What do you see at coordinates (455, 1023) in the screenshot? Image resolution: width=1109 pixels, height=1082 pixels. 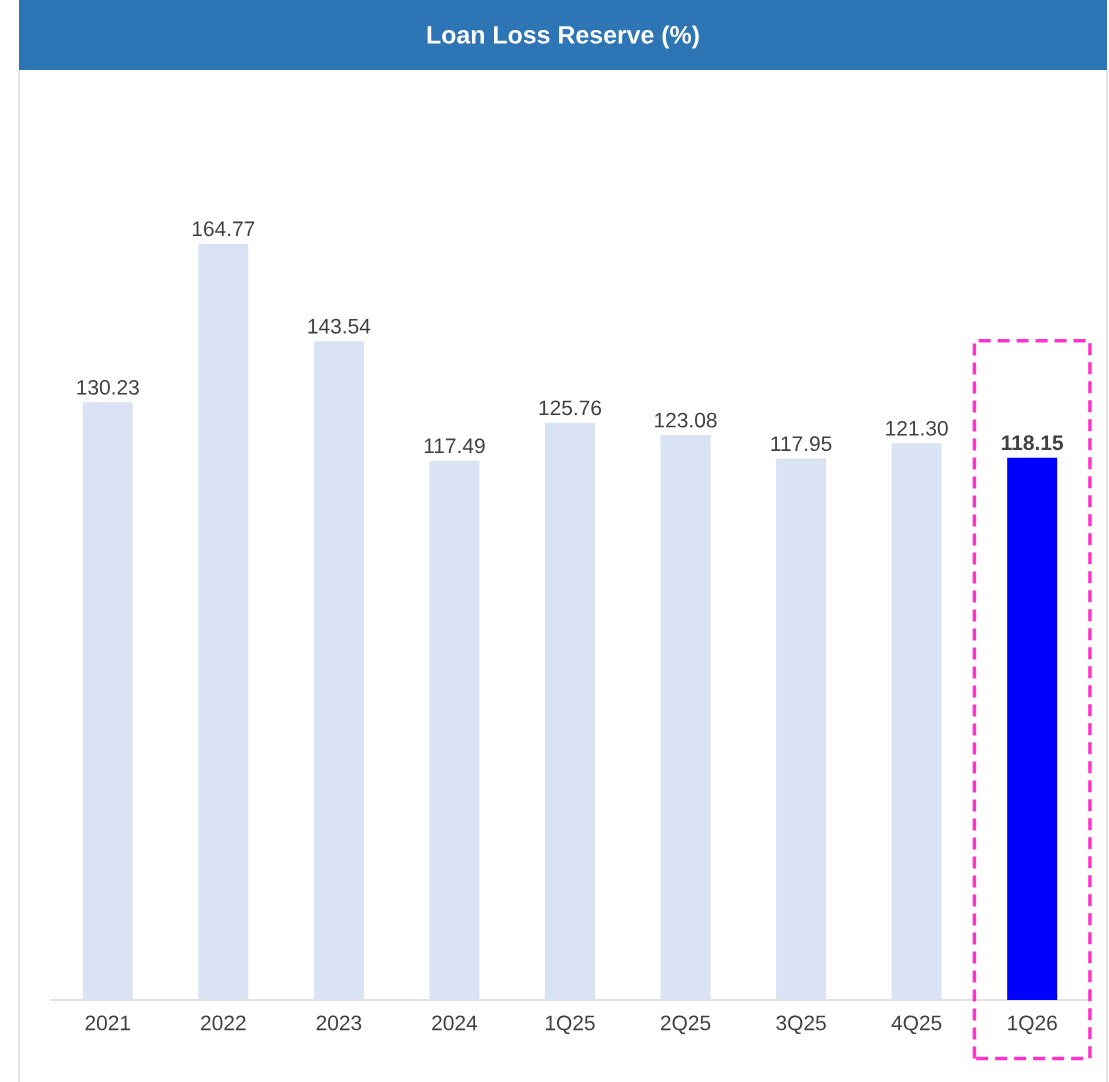 I see `x-tick-label: 2024` at bounding box center [455, 1023].